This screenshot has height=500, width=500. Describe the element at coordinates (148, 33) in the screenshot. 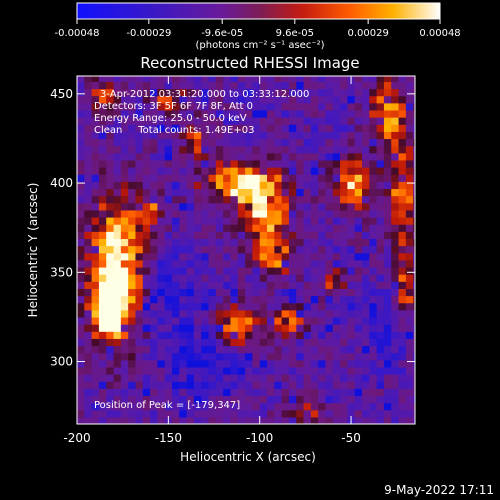

I see `colorbar-tick-label: -0.00029` at that location.